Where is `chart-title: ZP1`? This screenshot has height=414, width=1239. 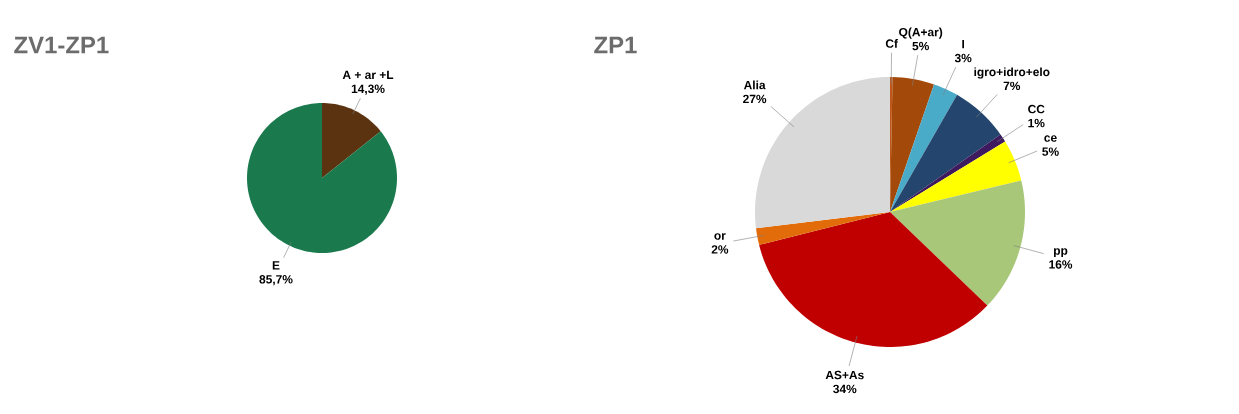 chart-title: ZP1 is located at coordinates (615, 45).